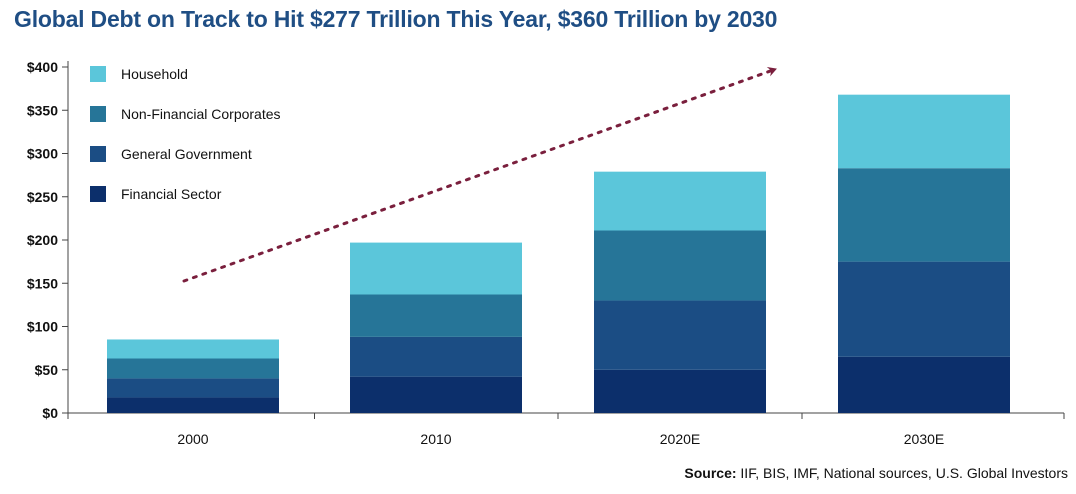 This screenshot has width=1076, height=494. I want to click on y-tick-label: $200, so click(42, 240).